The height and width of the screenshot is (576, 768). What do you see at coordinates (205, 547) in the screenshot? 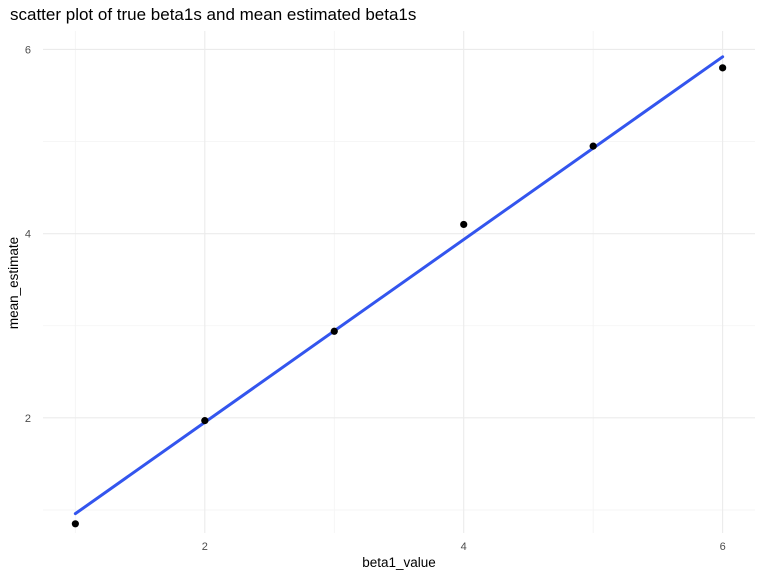
I see `x-tick-label: 2` at bounding box center [205, 547].